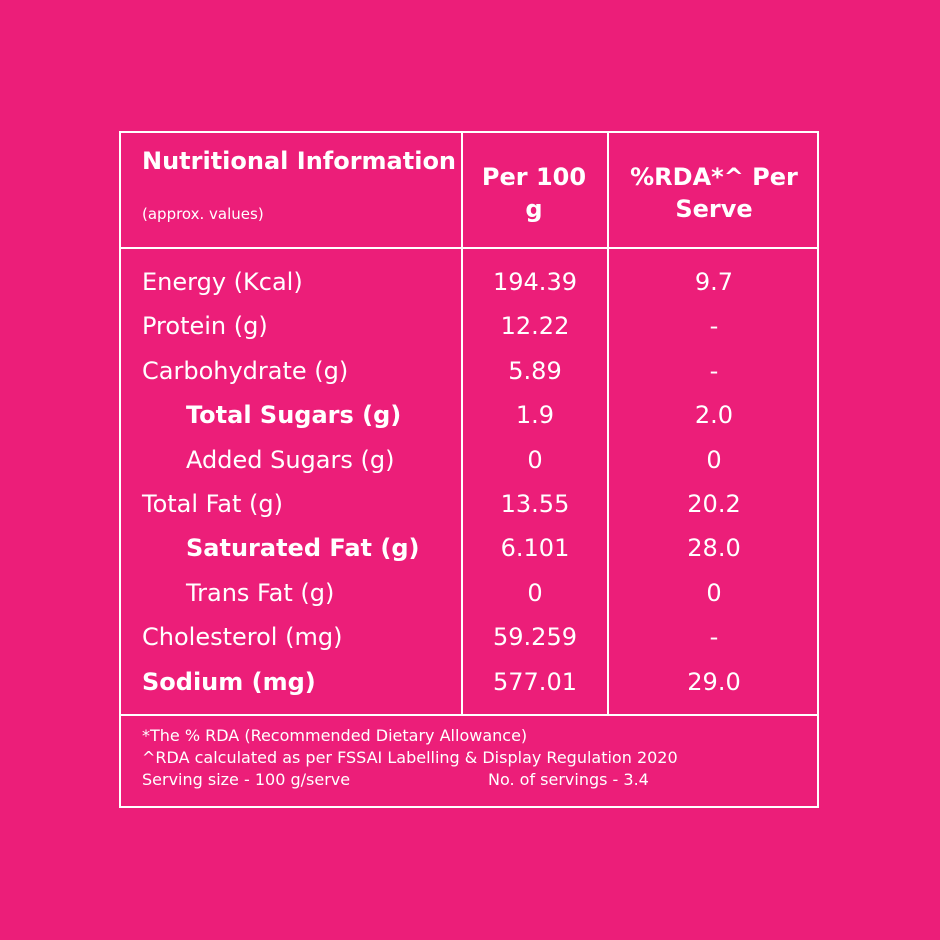 The width and height of the screenshot is (940, 940). Describe the element at coordinates (714, 504) in the screenshot. I see `rda-value: 20.2` at that location.